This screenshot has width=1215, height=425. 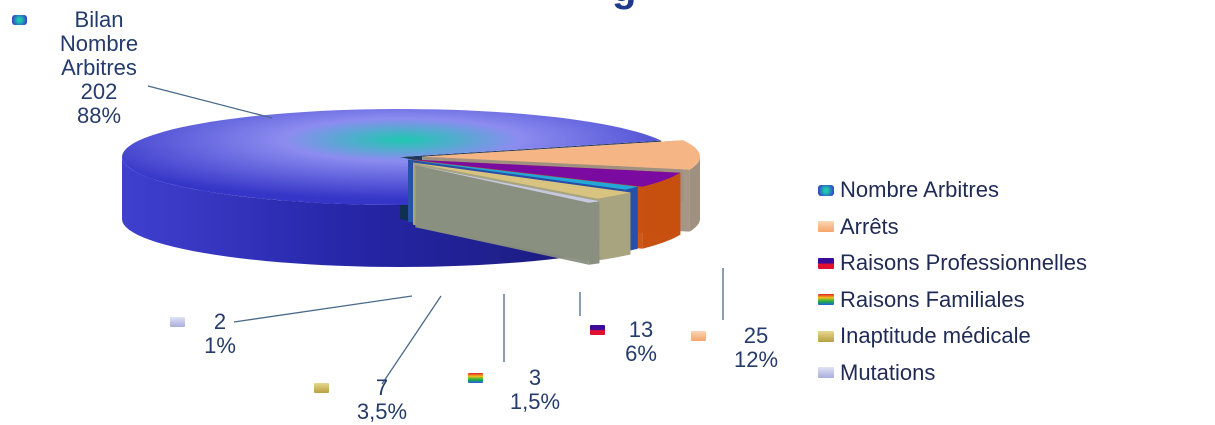 I want to click on label-value: 202, so click(x=99, y=91).